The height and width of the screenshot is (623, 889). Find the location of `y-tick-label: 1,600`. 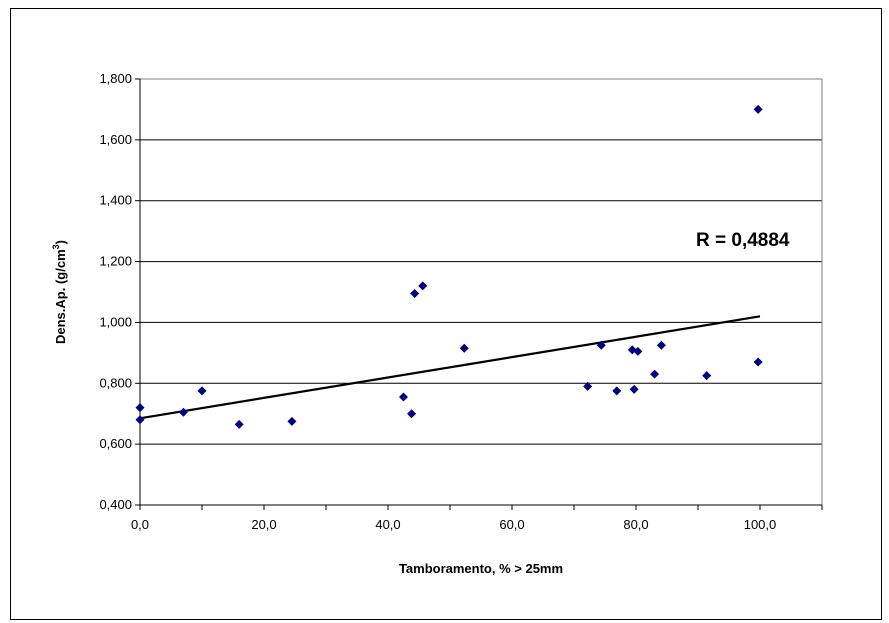

y-tick-label: 1,600 is located at coordinates (115, 139).